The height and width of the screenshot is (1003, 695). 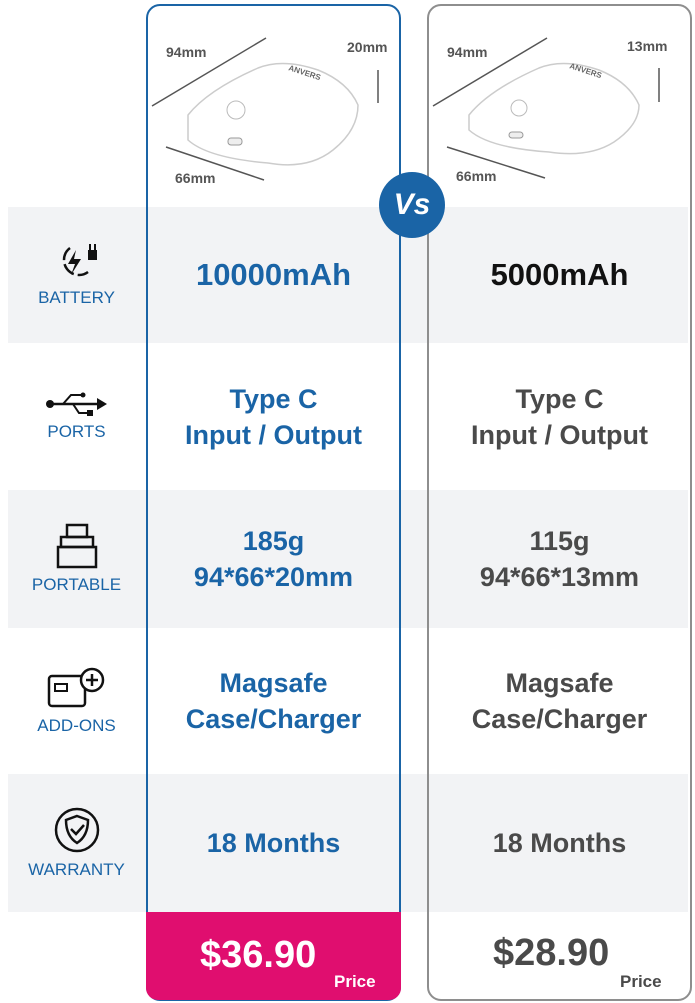 I want to click on shield-check-icon, so click(x=76, y=830).